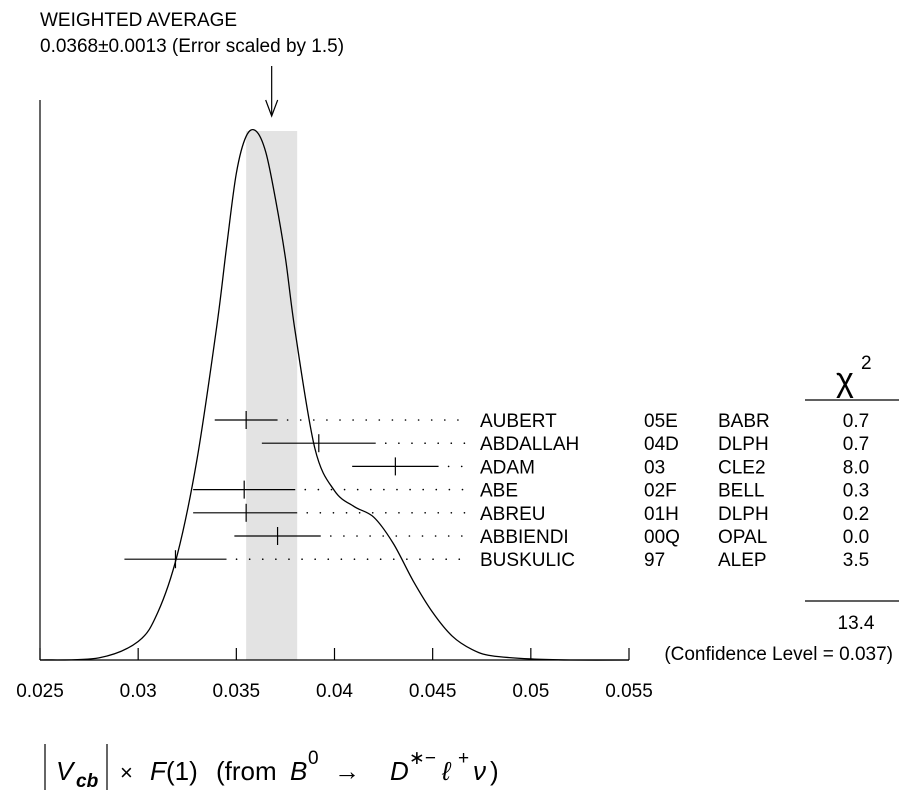 This screenshot has height=796, width=899. I want to click on year-label: 00Q, so click(662, 537).